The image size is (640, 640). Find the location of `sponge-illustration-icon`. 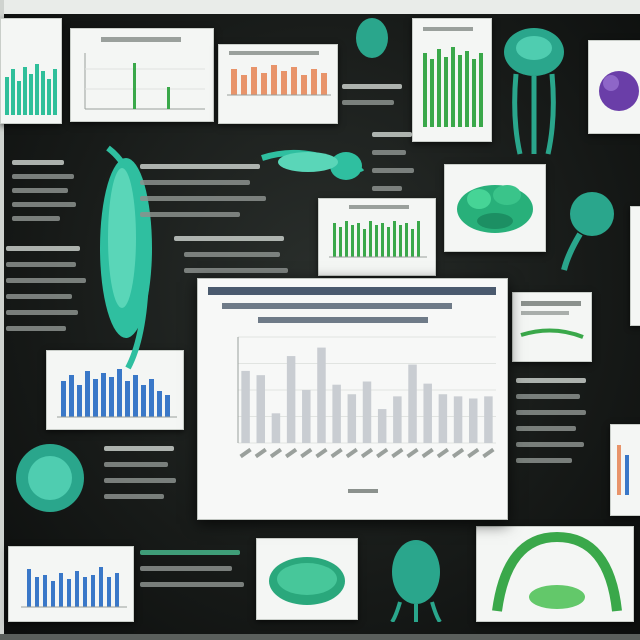

sponge-illustration-icon is located at coordinates (307, 581).